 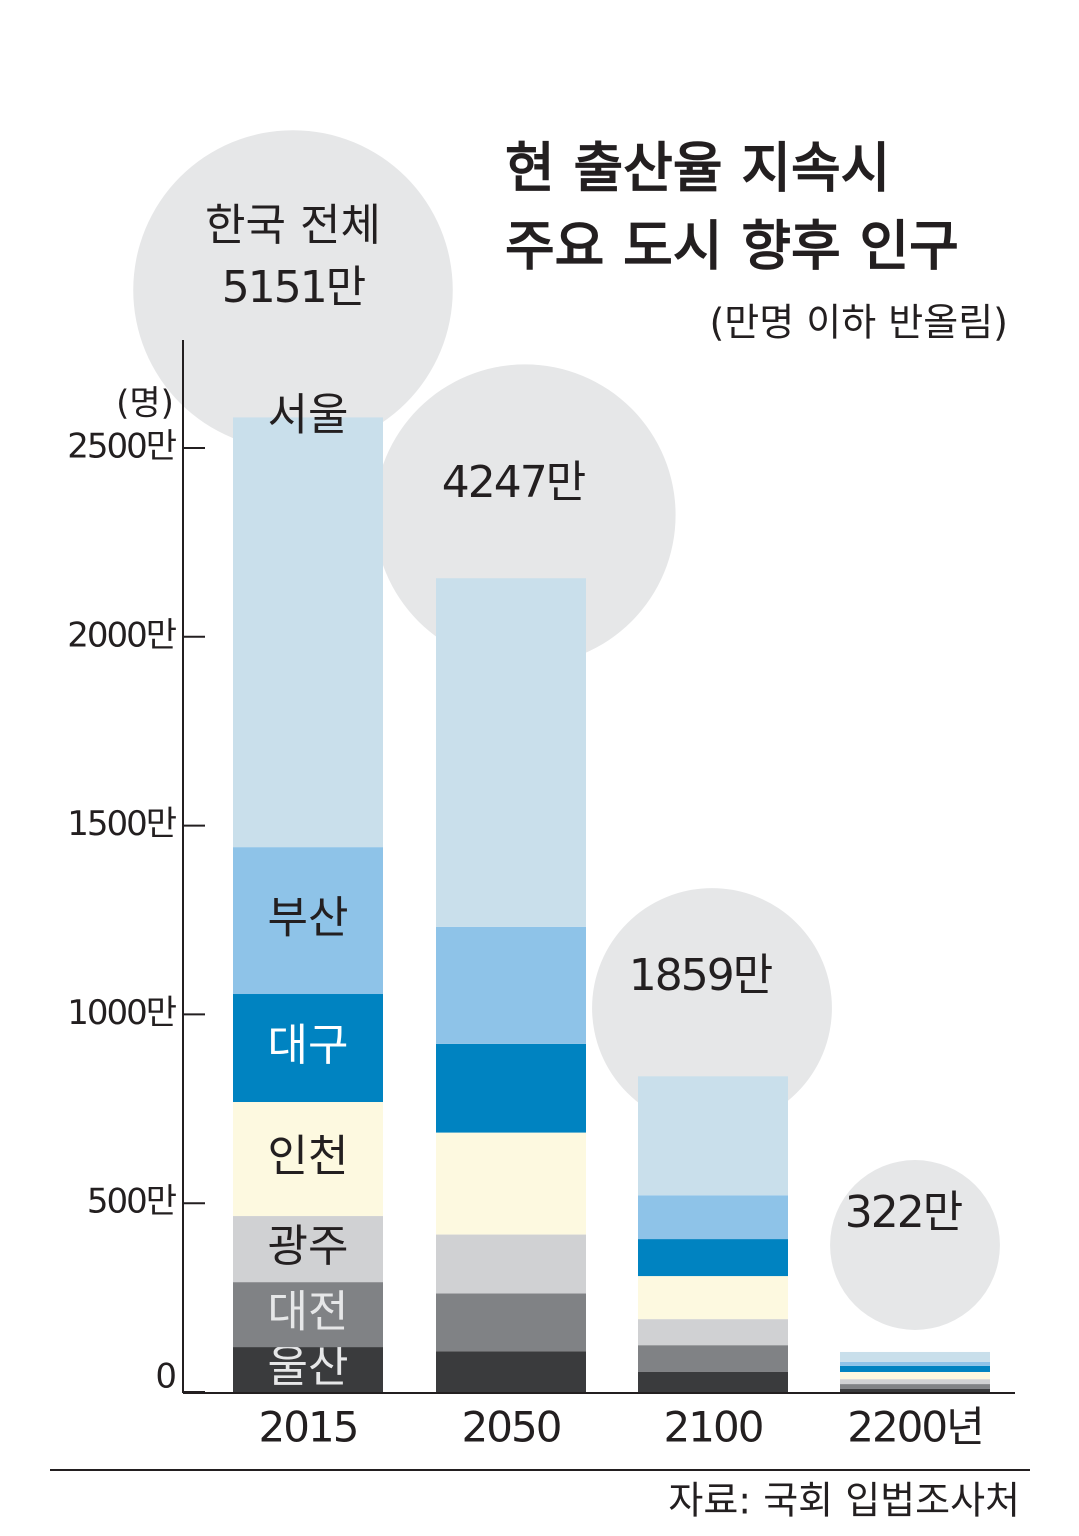 What do you see at coordinates (293, 225) in the screenshot?
I see `total-caption: 한국 전체` at bounding box center [293, 225].